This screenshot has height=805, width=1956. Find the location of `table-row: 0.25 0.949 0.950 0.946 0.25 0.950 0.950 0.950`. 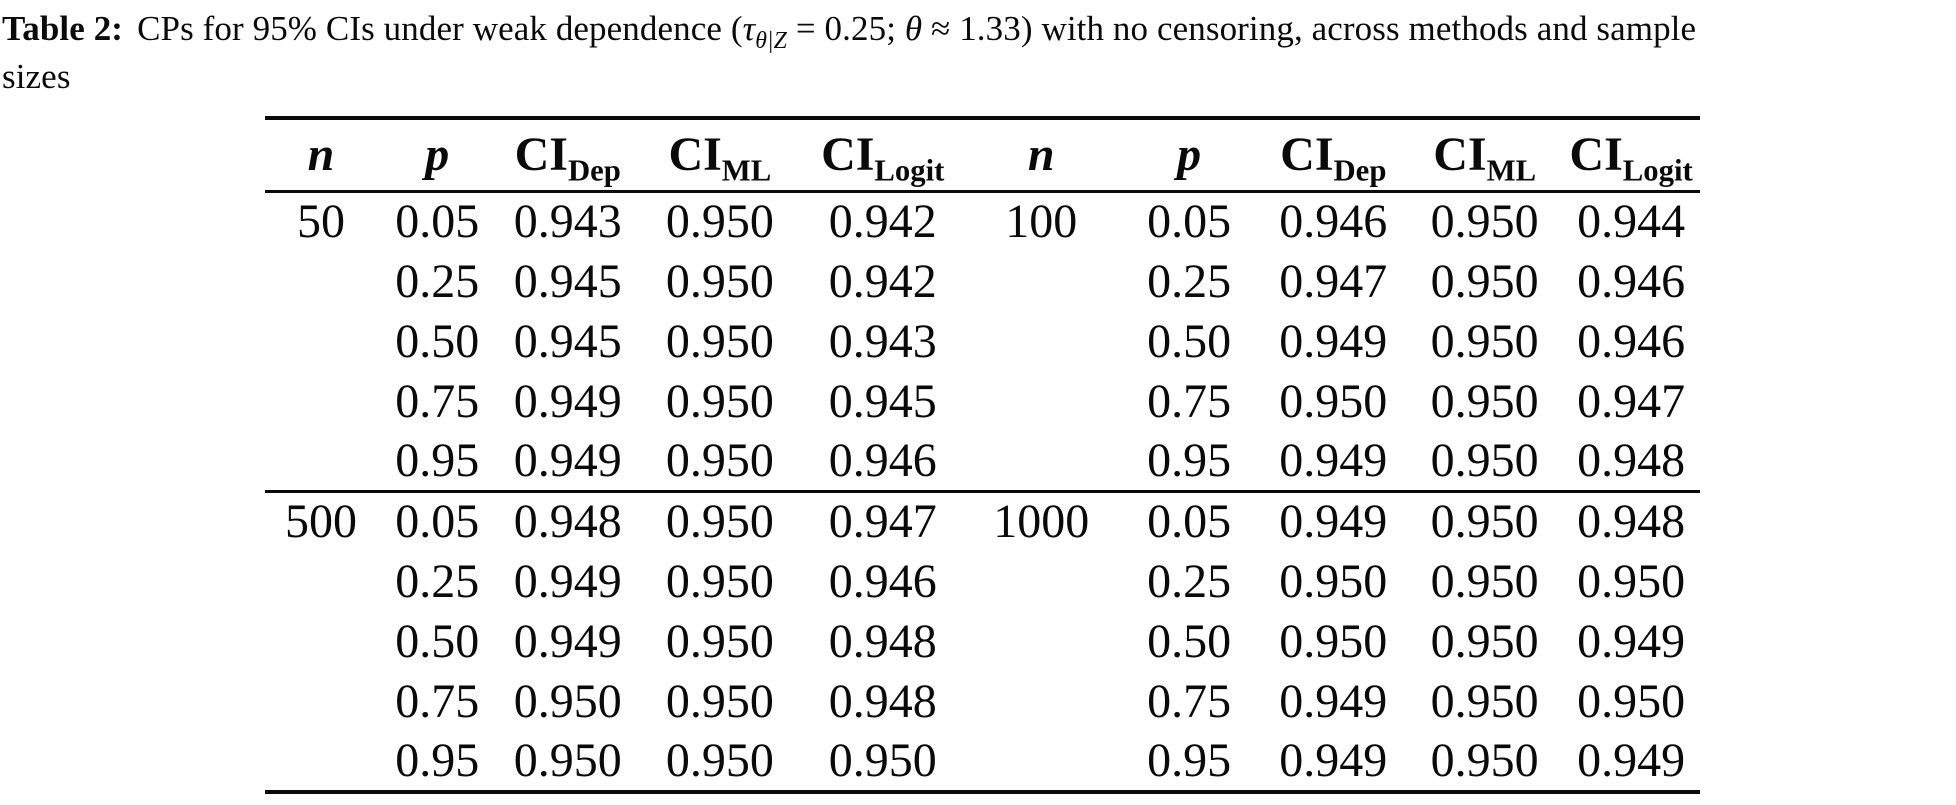

table-row: 0.25 0.949 0.950 0.946 0.25 0.950 0.950 0.950 is located at coordinates (982, 582).